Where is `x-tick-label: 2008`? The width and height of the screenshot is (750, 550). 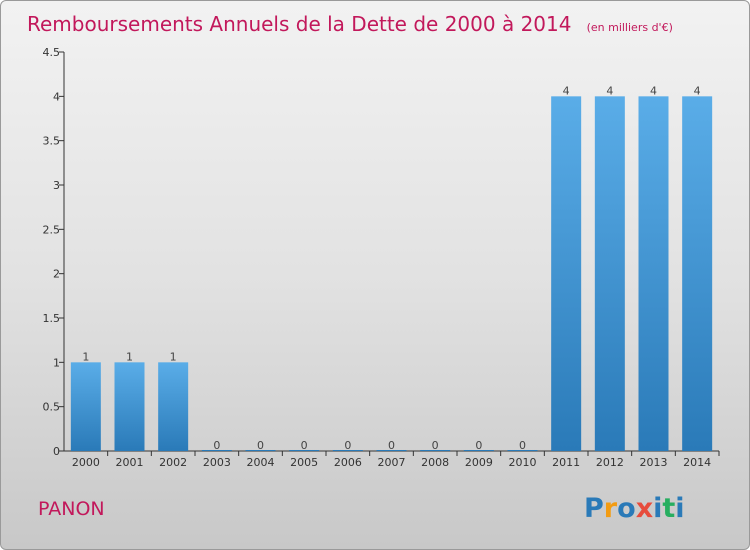
x-tick-label: 2008 is located at coordinates (435, 462).